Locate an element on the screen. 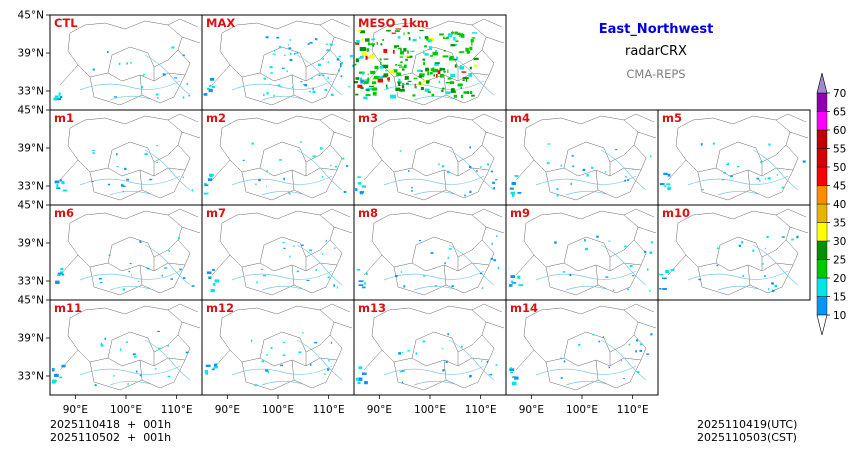 Image resolution: width=860 pixels, height=456 pixels. colorbar-tick-label: 60 is located at coordinates (839, 131).